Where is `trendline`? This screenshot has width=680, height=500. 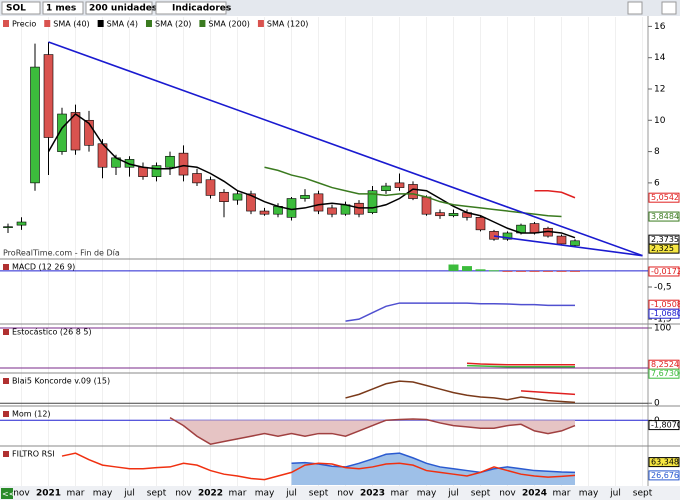
trendline is located at coordinates (568, 246).